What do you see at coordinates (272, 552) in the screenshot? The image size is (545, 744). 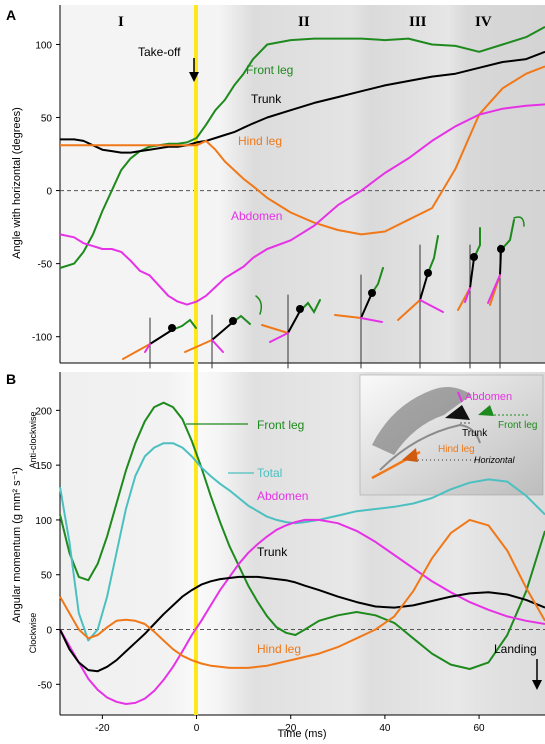 I see `label-b-trunk: Trunk` at bounding box center [272, 552].